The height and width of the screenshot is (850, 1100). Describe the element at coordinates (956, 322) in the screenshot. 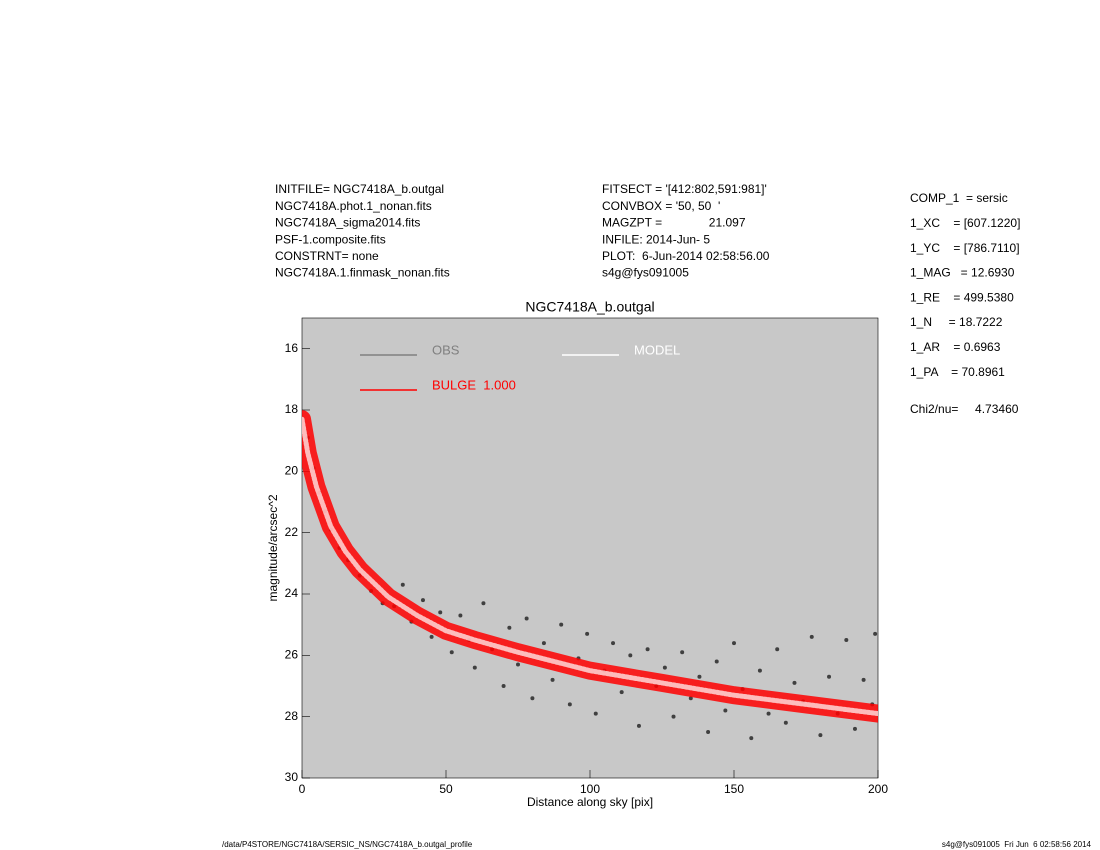

I see `parameter: 1_N = 18.7222` at that location.